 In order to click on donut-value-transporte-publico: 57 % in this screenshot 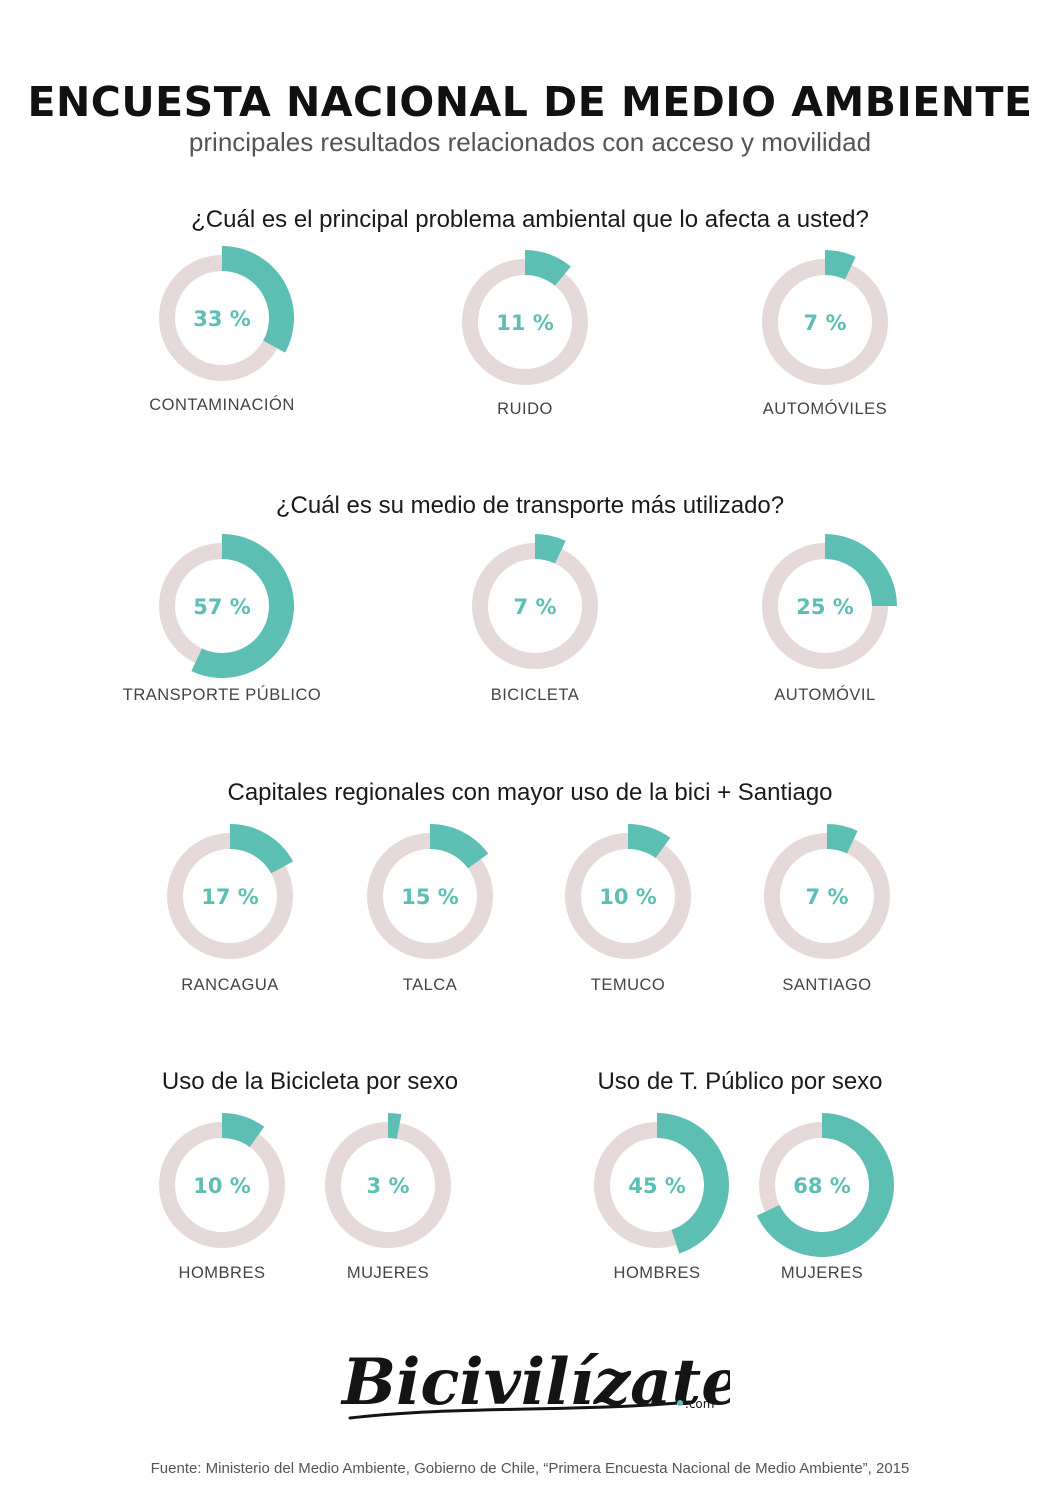, I will do `click(222, 607)`.